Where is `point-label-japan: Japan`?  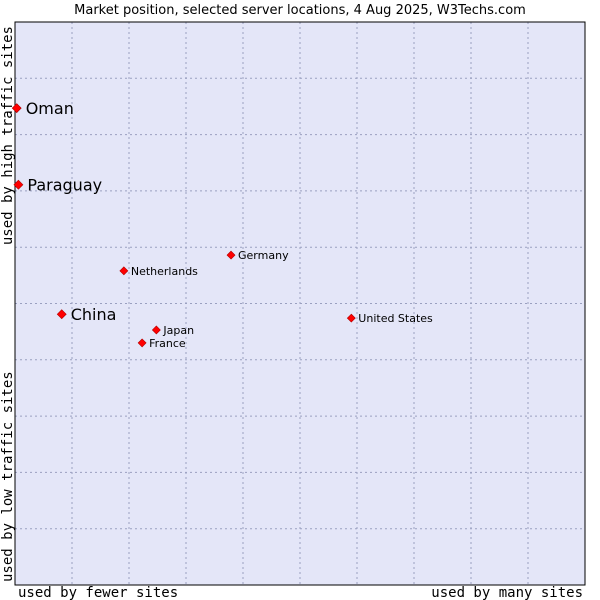 point-label-japan: Japan is located at coordinates (178, 330).